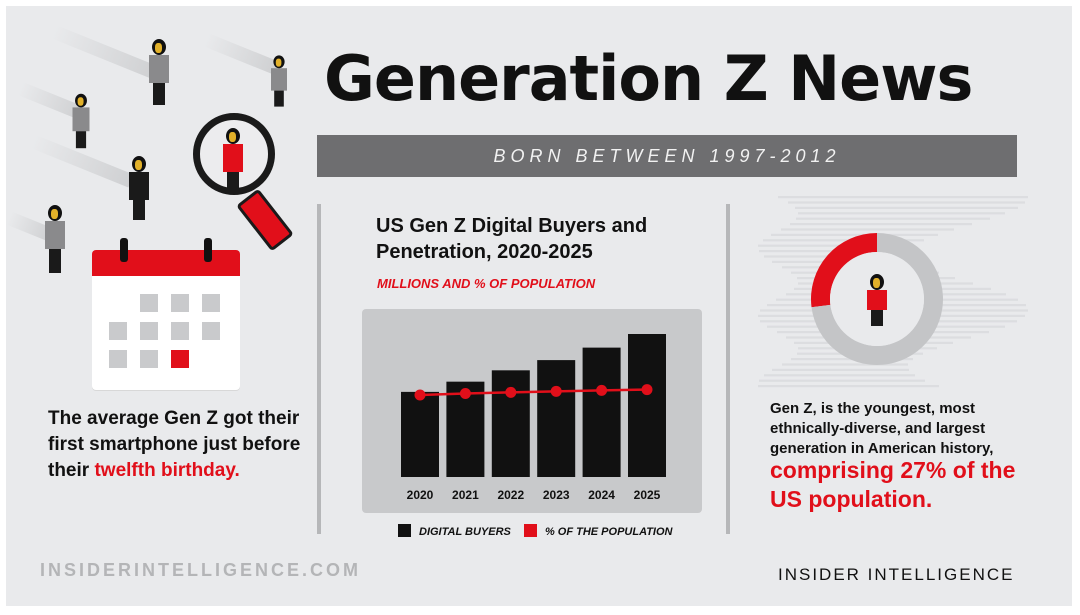  What do you see at coordinates (510, 423) in the screenshot?
I see `bar-2022` at bounding box center [510, 423].